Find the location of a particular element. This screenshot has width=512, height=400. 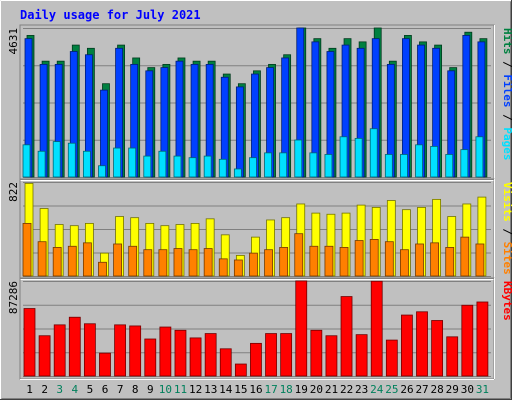

x-axis-label: 26 is located at coordinates (406, 389).